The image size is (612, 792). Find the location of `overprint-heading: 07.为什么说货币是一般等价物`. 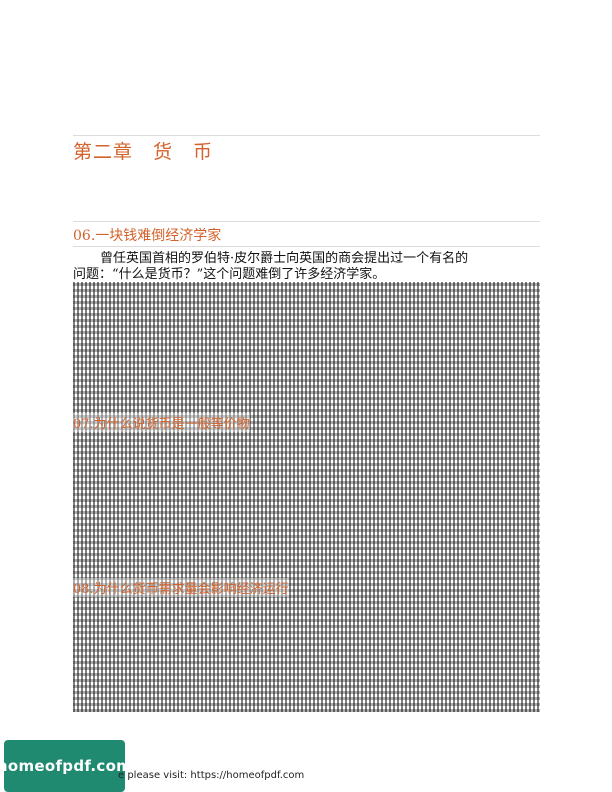

overprint-heading: 07.为什么说货币是一般等价物 is located at coordinates (161, 422).